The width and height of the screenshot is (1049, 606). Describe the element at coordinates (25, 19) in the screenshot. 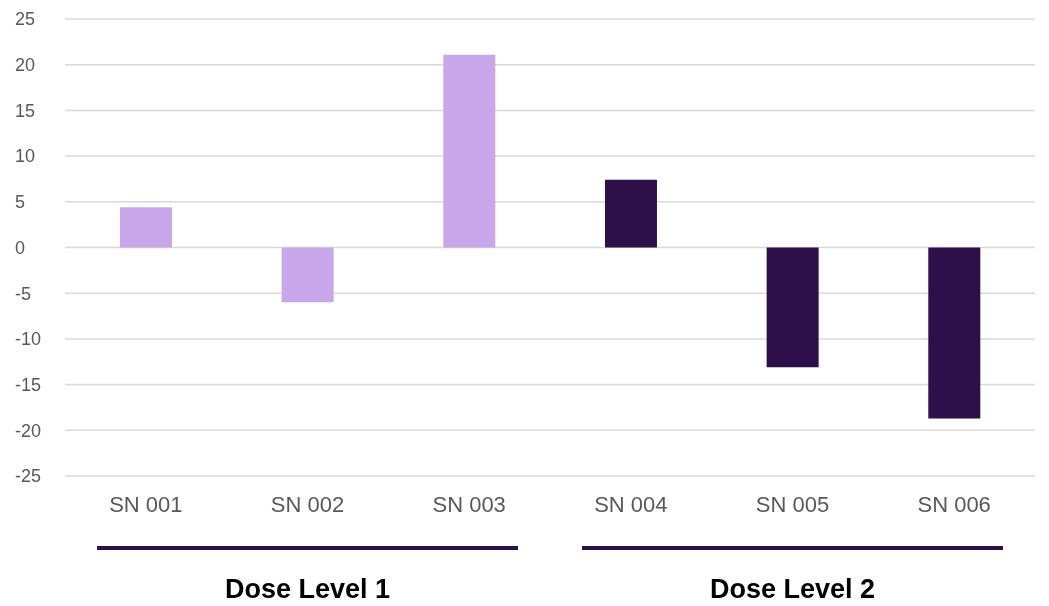

I see `y-tick-label: 25` at that location.